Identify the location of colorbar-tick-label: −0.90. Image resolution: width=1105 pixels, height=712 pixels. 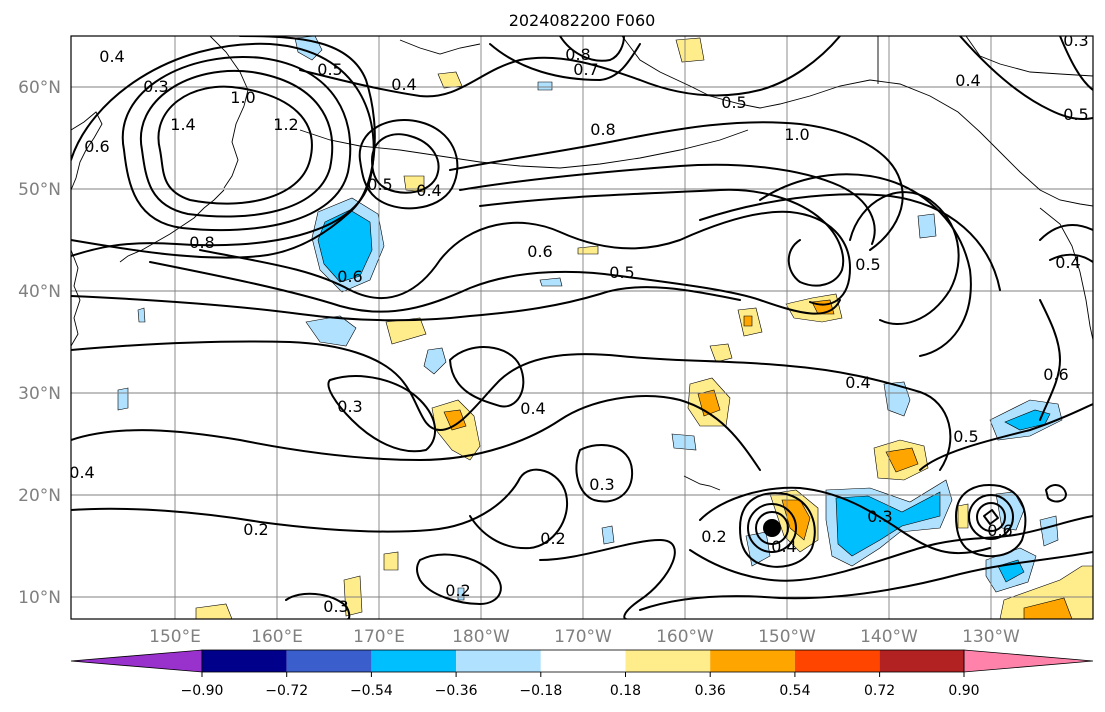
(202, 691).